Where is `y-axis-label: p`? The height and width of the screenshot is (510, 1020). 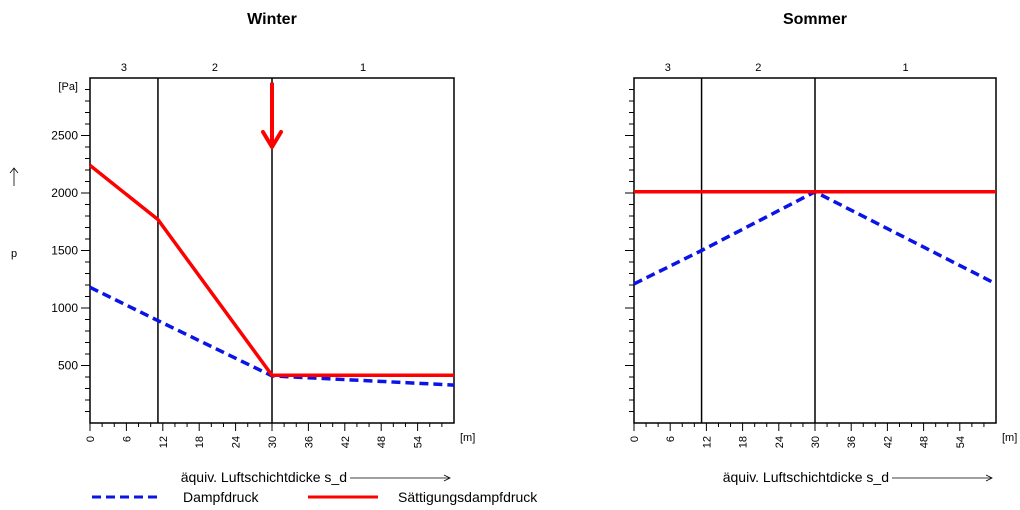 y-axis-label: p is located at coordinates (14, 254).